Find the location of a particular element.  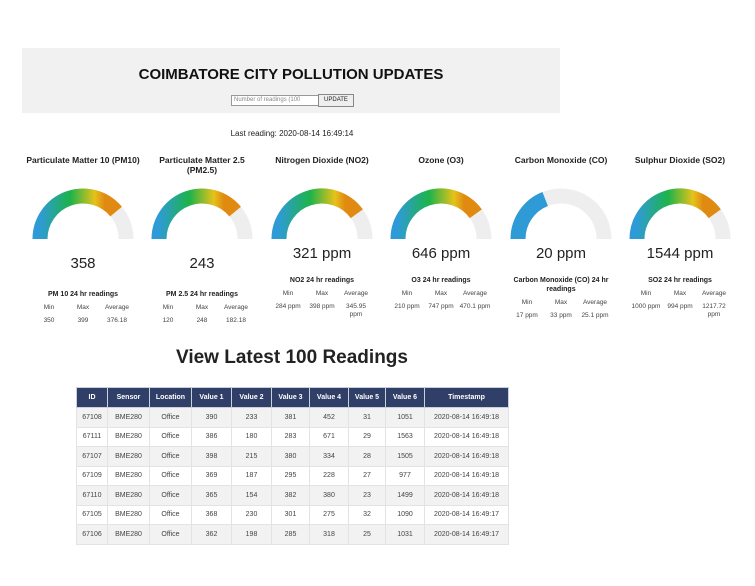

min-value: 210 ppm is located at coordinates (407, 306).